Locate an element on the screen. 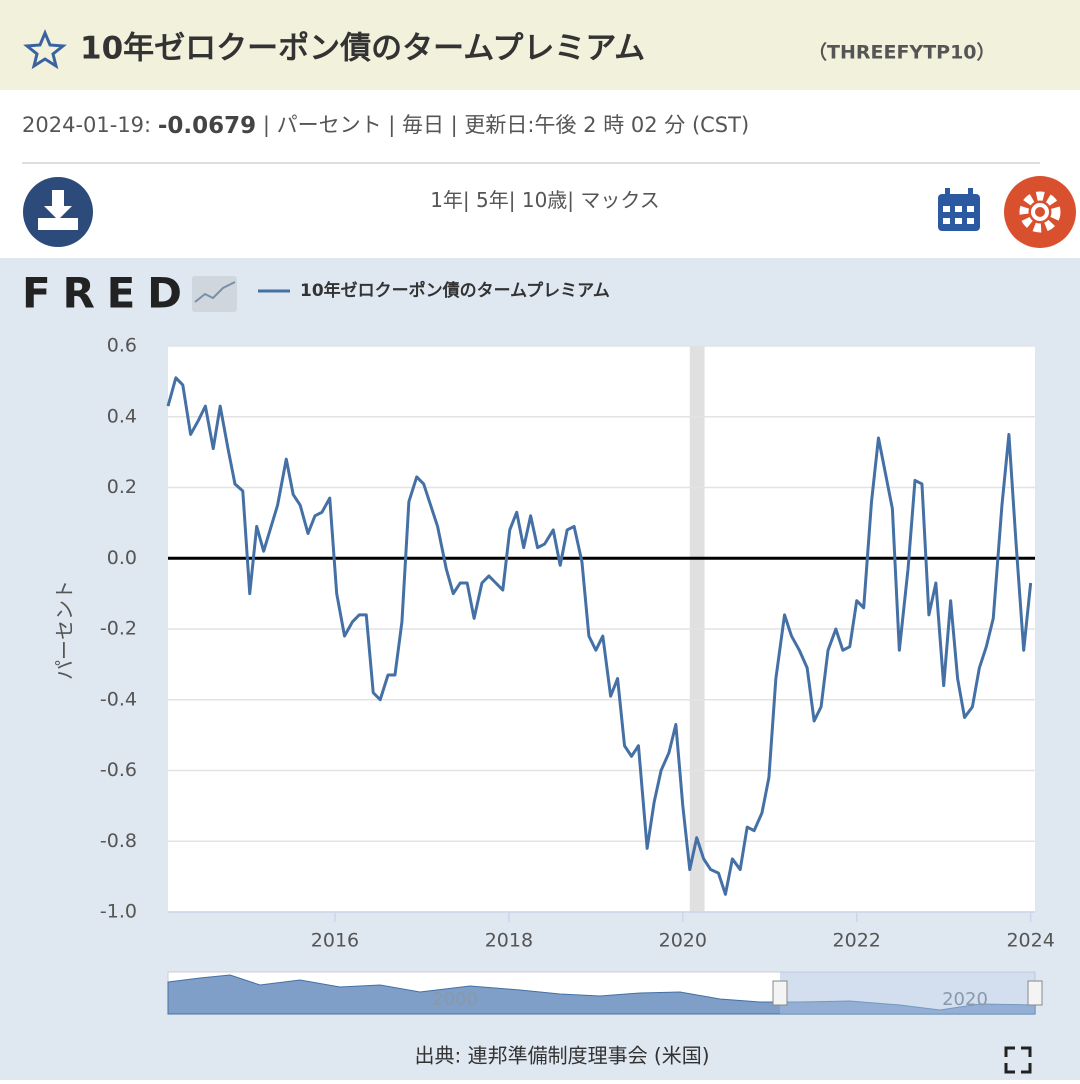 This screenshot has height=1084, width=1080. y-tick-label: 0.0 is located at coordinates (122, 558).